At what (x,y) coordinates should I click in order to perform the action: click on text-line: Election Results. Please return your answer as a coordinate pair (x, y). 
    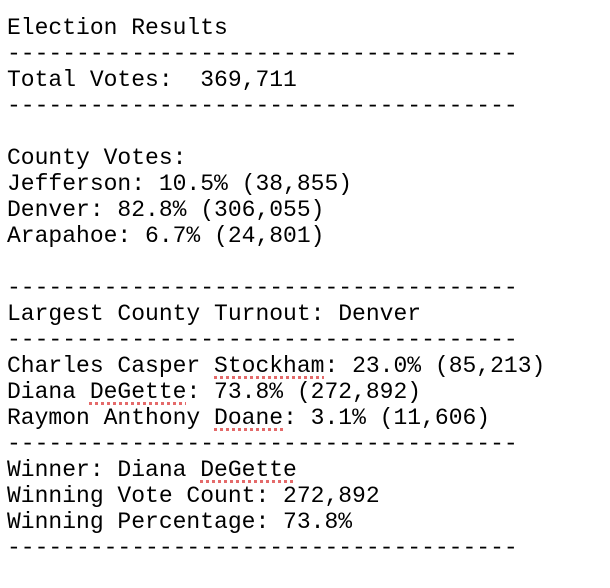
    Looking at the image, I should click on (117, 28).